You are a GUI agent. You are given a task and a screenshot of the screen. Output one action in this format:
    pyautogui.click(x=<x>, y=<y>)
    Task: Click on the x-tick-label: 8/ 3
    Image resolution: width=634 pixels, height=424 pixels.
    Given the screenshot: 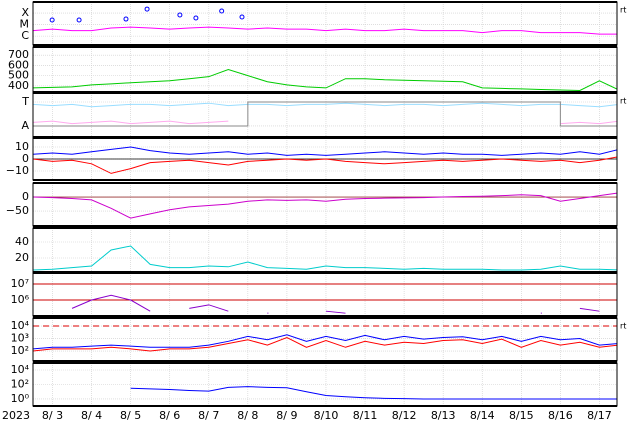 What is the action you would take?
    pyautogui.click(x=52, y=415)
    